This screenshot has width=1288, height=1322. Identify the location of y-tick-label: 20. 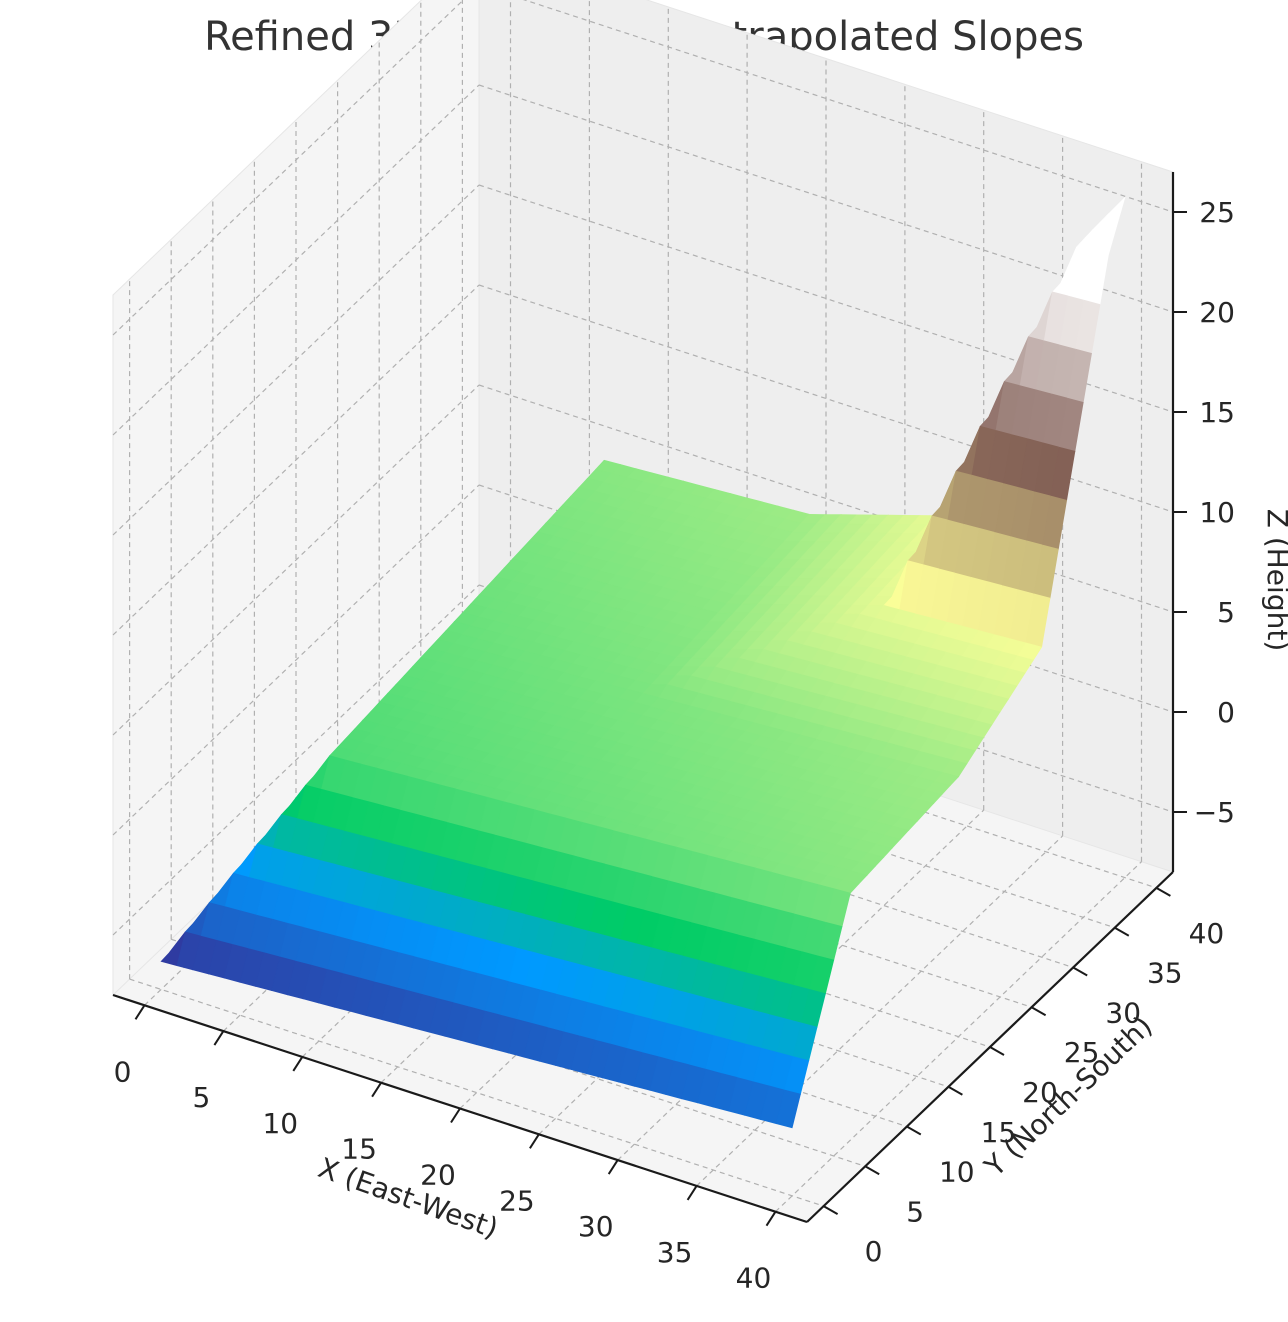
(1040, 1092).